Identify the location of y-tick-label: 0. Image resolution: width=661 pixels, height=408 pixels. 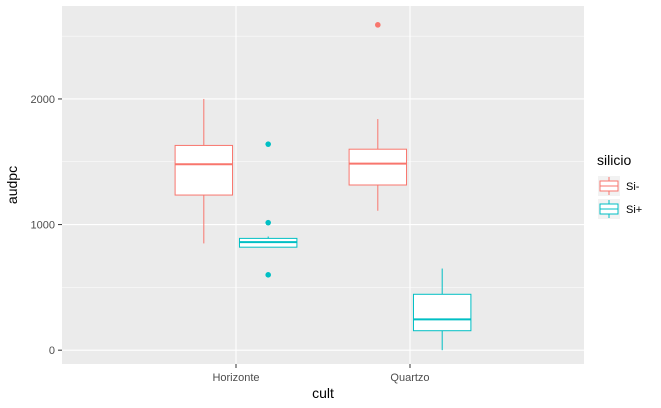
(52, 351).